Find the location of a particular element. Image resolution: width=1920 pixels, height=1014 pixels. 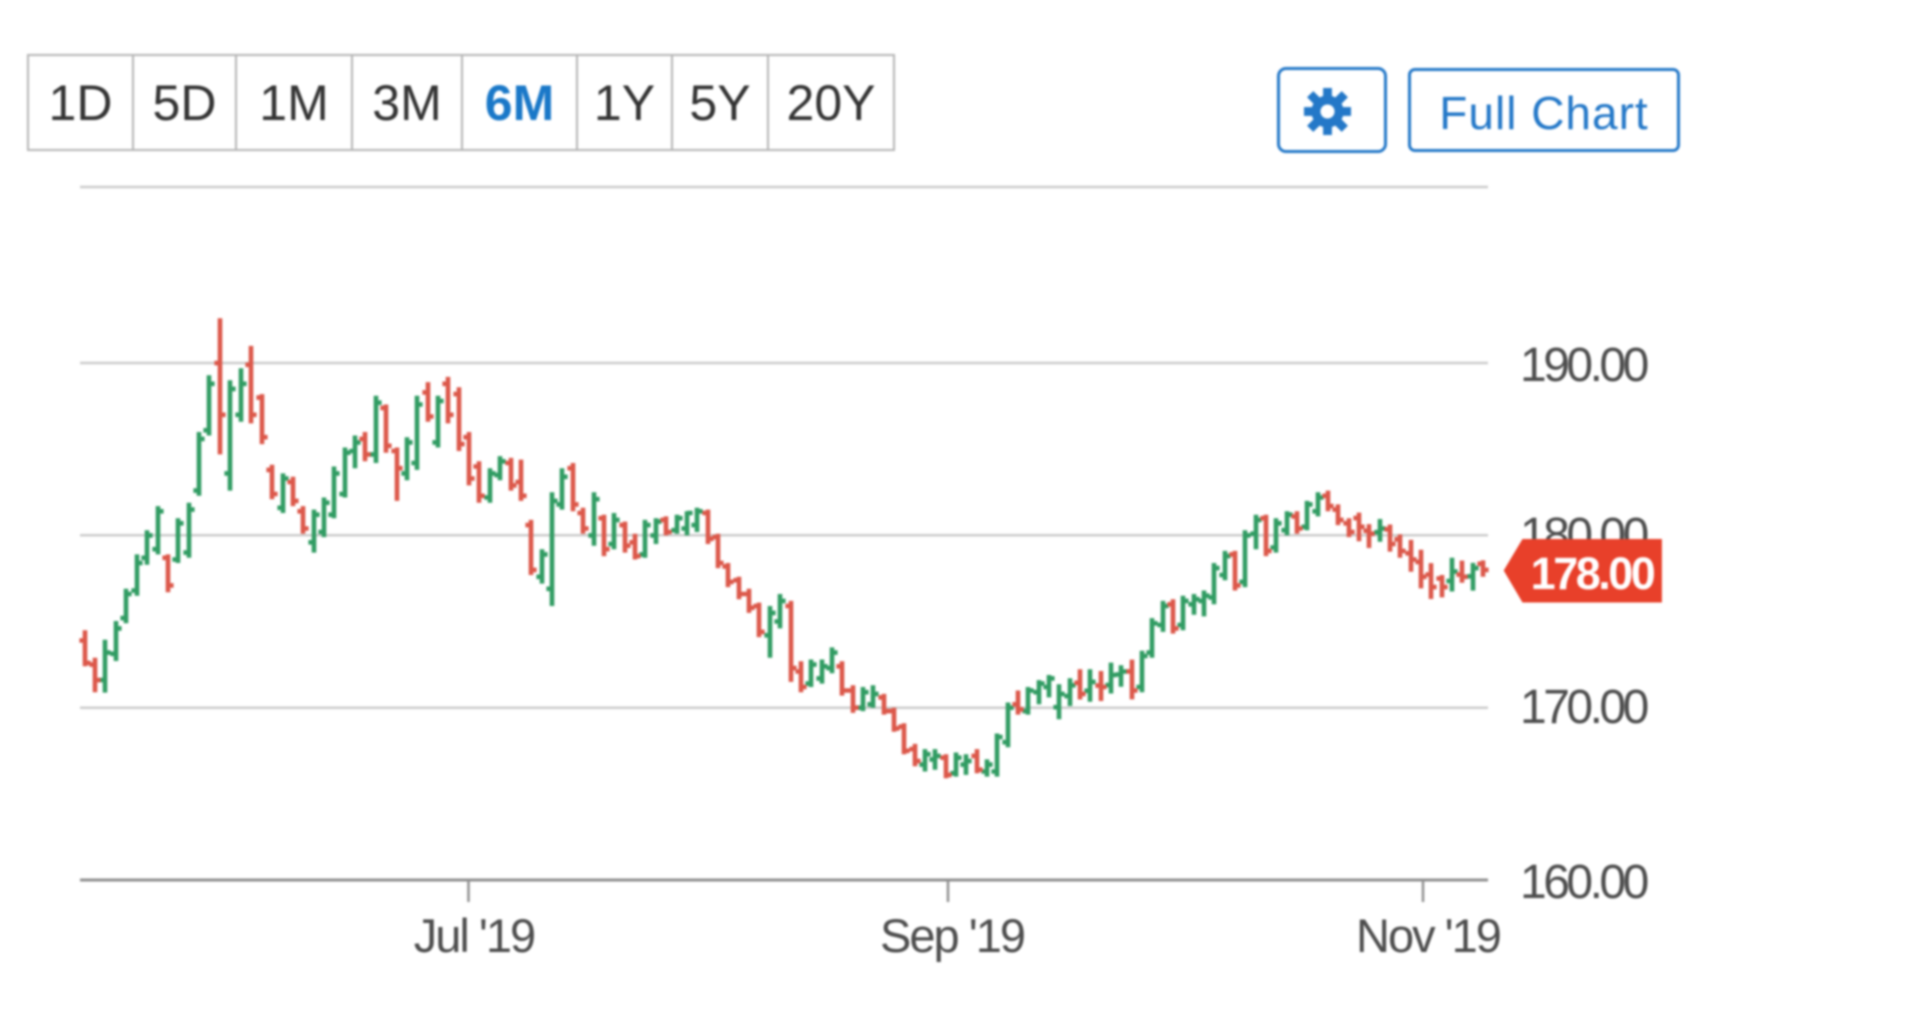

svg-text: 178.00 is located at coordinates (1593, 573).